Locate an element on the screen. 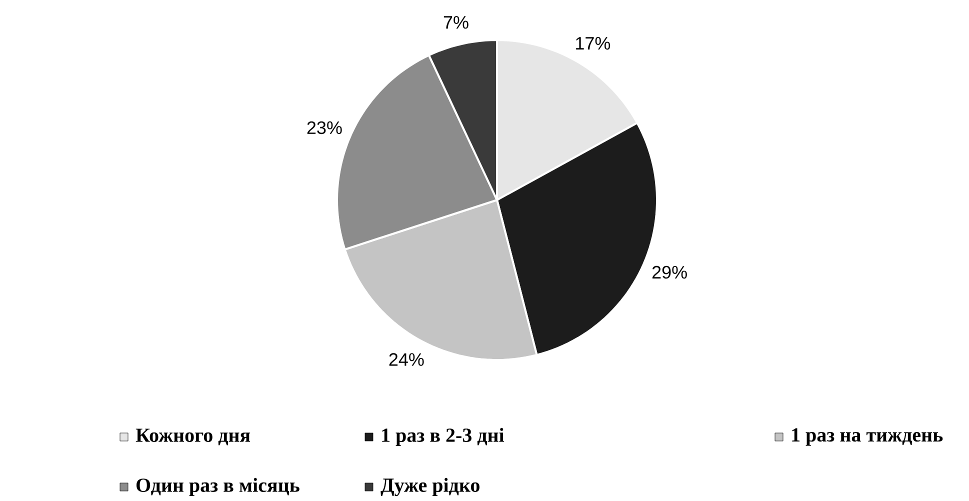 Image resolution: width=969 pixels, height=501 pixels. legend-label: 1 раз на тиждень is located at coordinates (867, 437).